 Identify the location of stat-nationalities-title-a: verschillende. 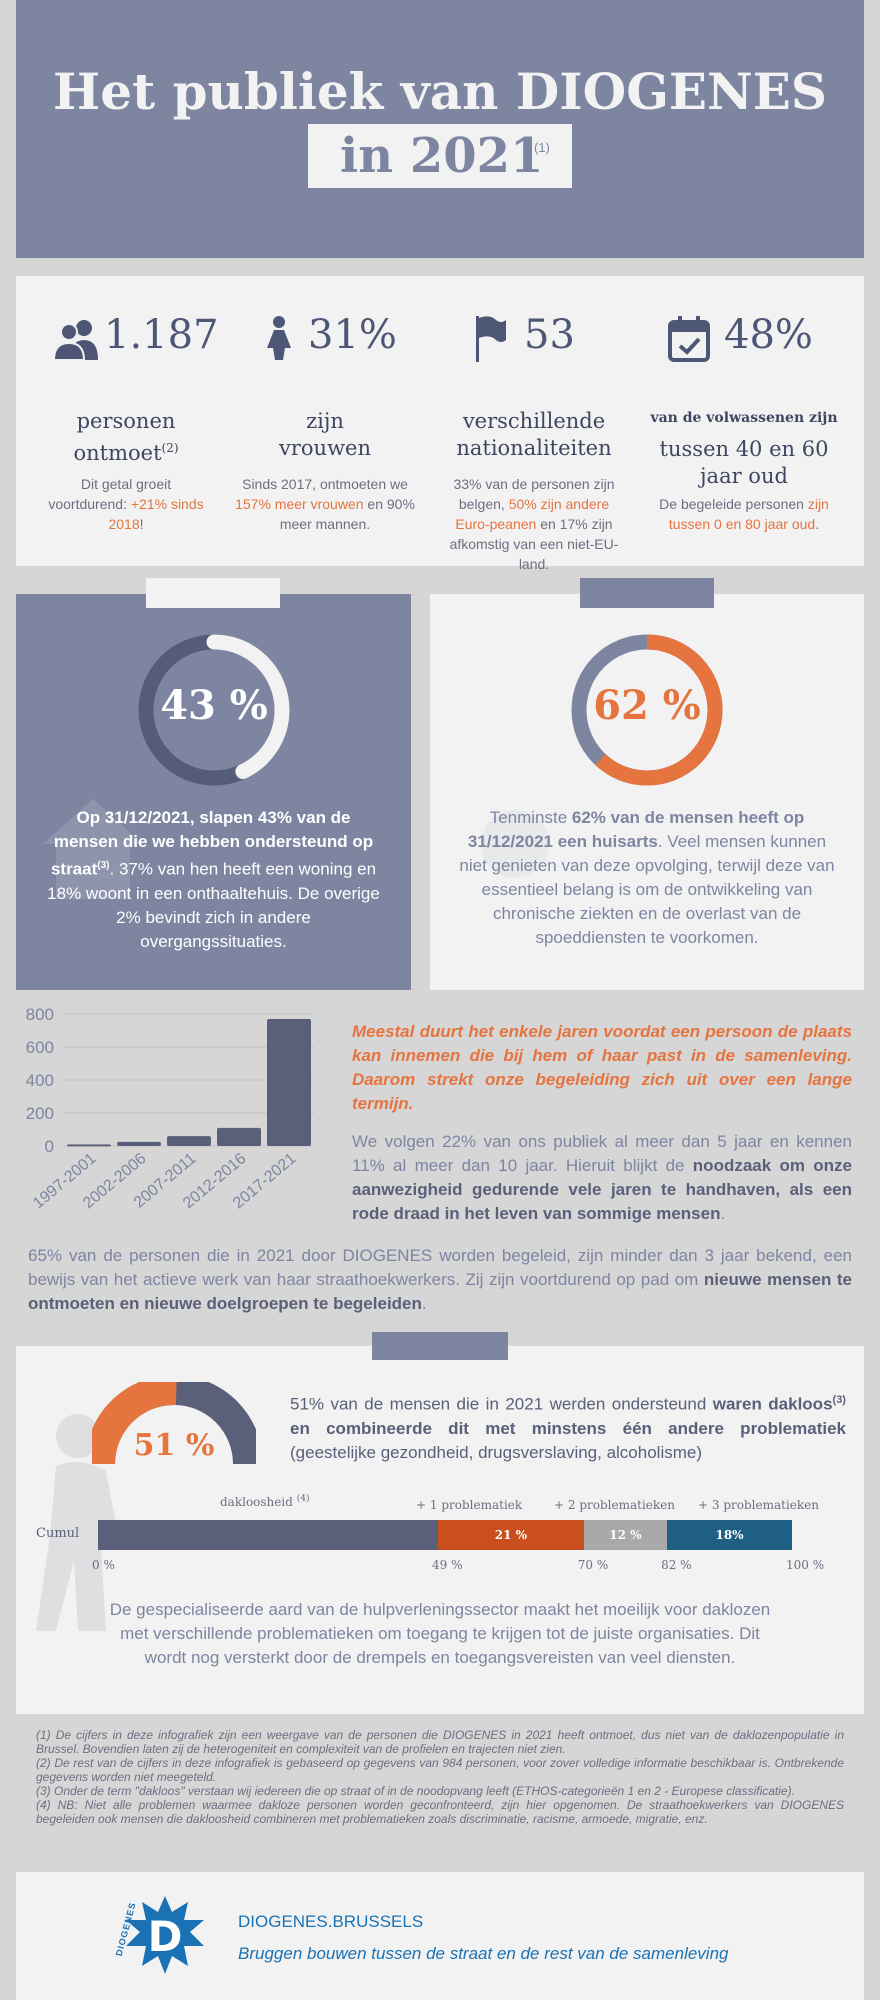
(534, 421).